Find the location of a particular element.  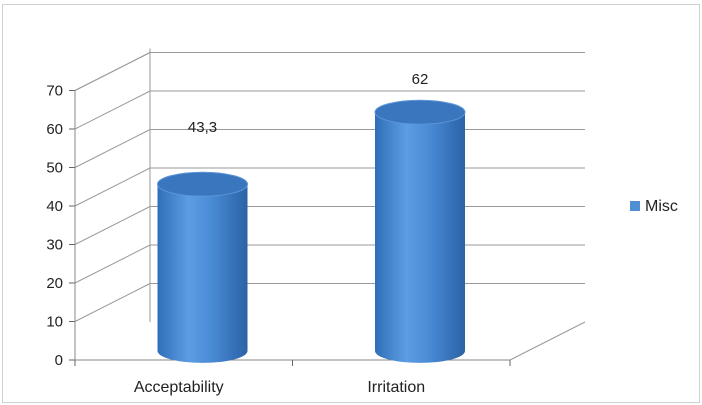

legend-label: Misc is located at coordinates (661, 206).